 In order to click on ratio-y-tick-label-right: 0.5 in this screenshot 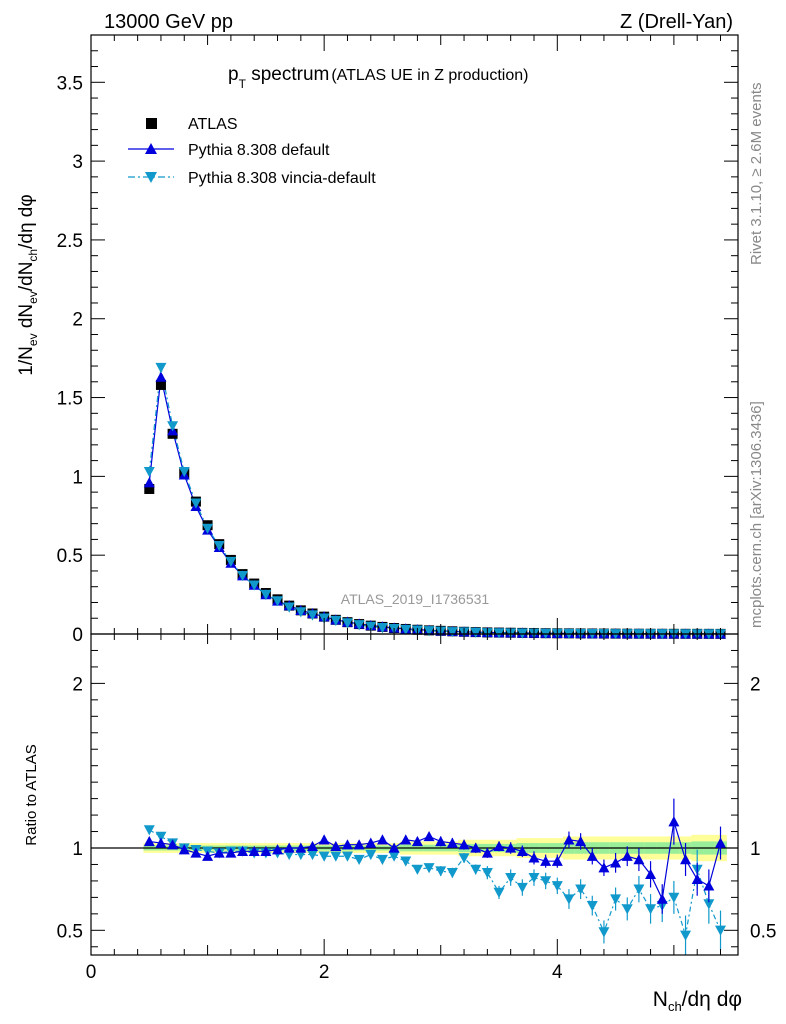, I will do `click(763, 931)`.